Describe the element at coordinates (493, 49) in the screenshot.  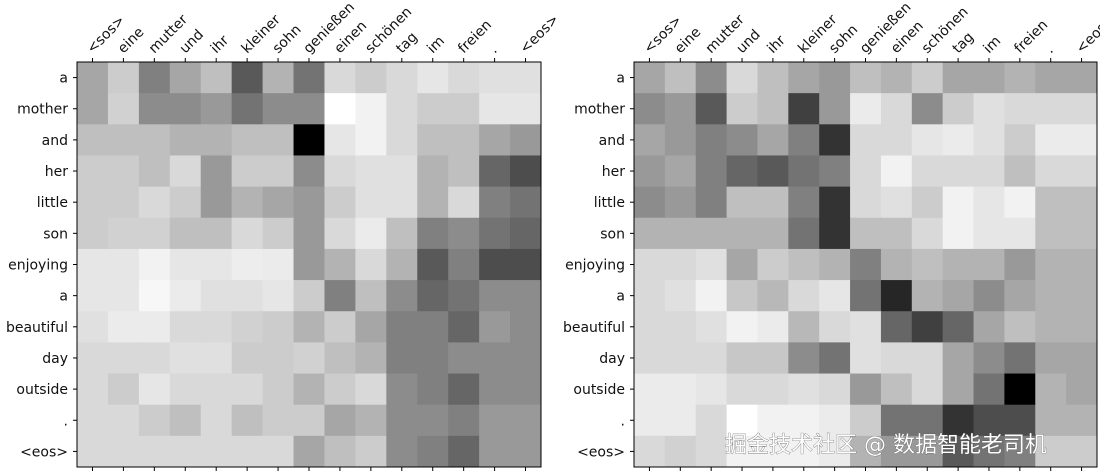
I see `x-tick-label: .` at that location.